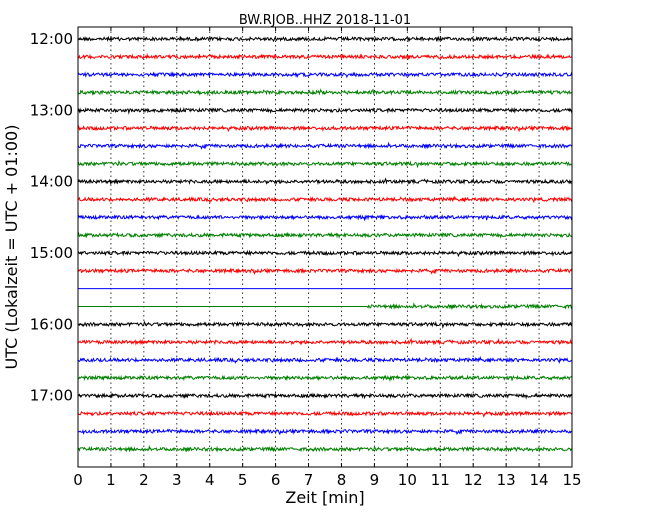  Describe the element at coordinates (51, 39) in the screenshot. I see `y-tick-label: 12:00` at that location.